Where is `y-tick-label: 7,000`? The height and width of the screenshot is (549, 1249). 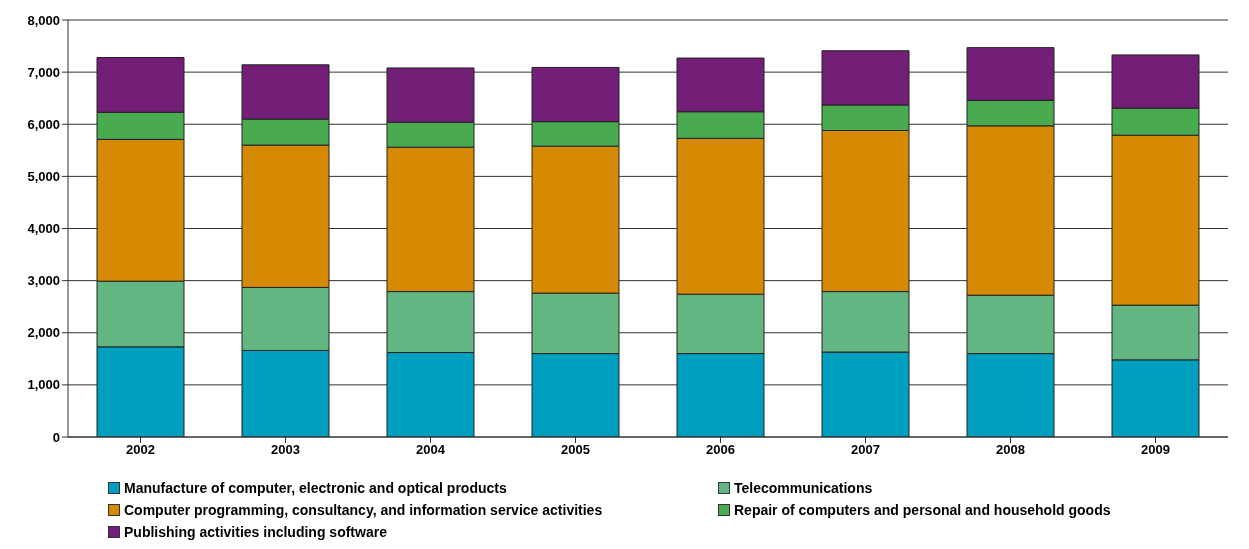 y-tick-label: 7,000 is located at coordinates (43, 72).